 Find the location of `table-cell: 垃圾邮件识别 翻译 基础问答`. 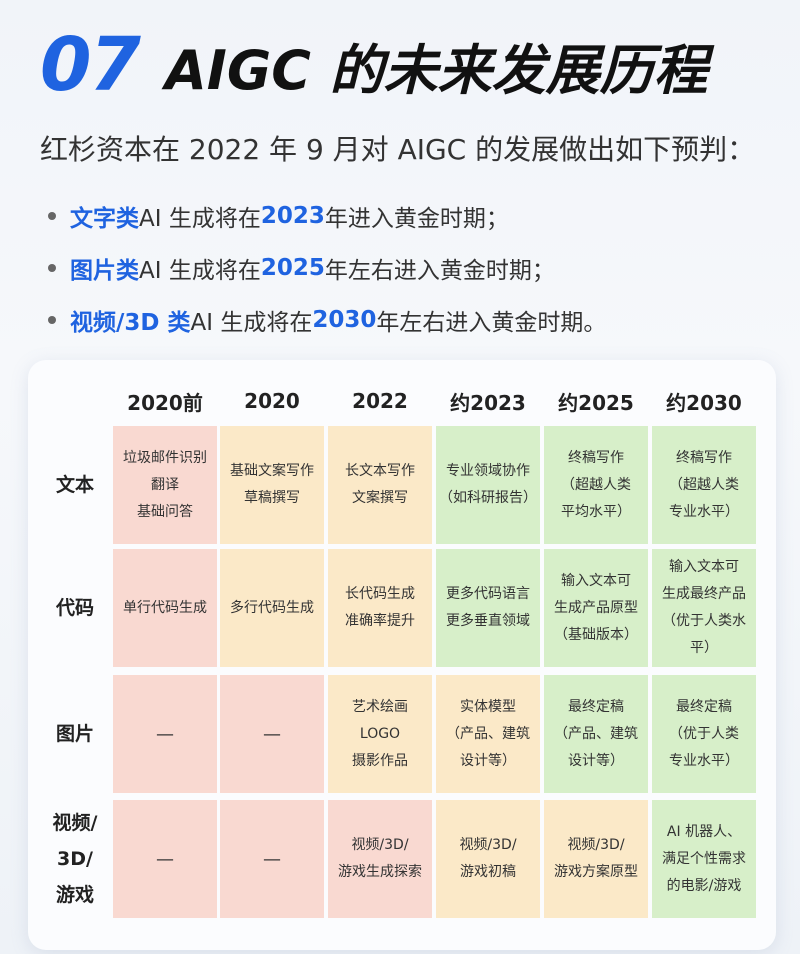

table-cell: 垃圾邮件识别 翻译 基础问答 is located at coordinates (165, 485).